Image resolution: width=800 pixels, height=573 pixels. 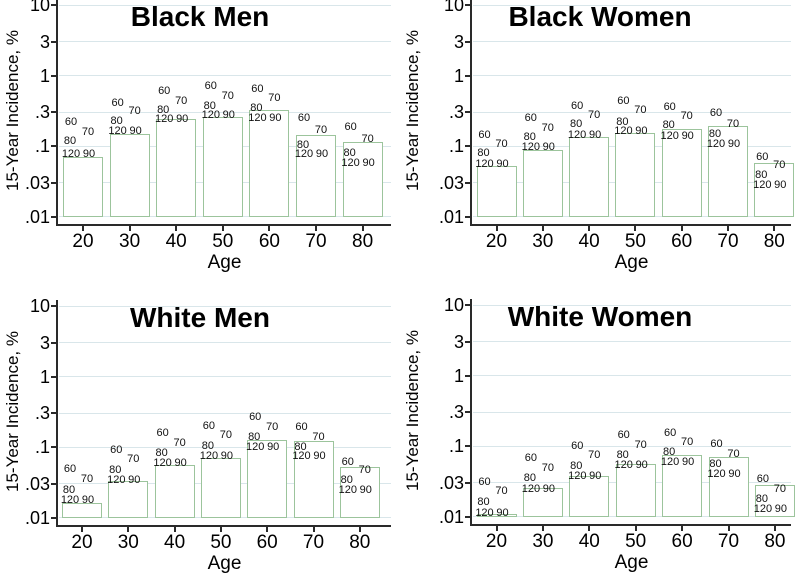 I want to click on x-tick-label: 50, so click(x=223, y=241).